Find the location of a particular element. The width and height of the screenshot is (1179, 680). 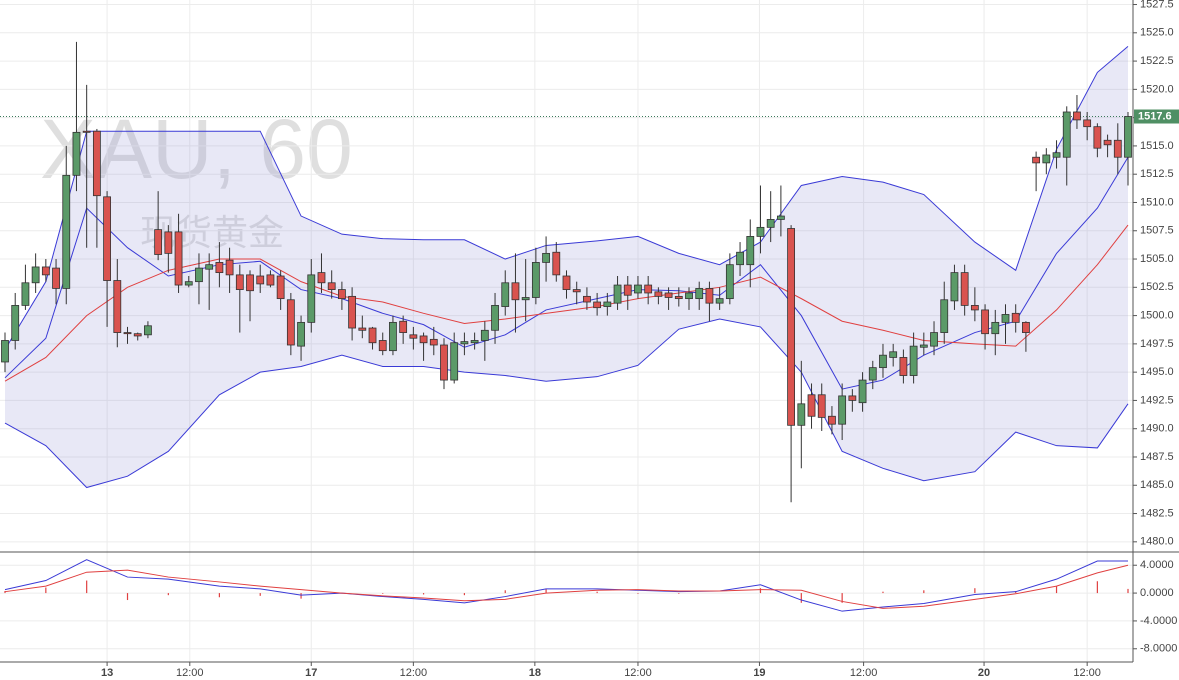

macd-line is located at coordinates (566, 585).